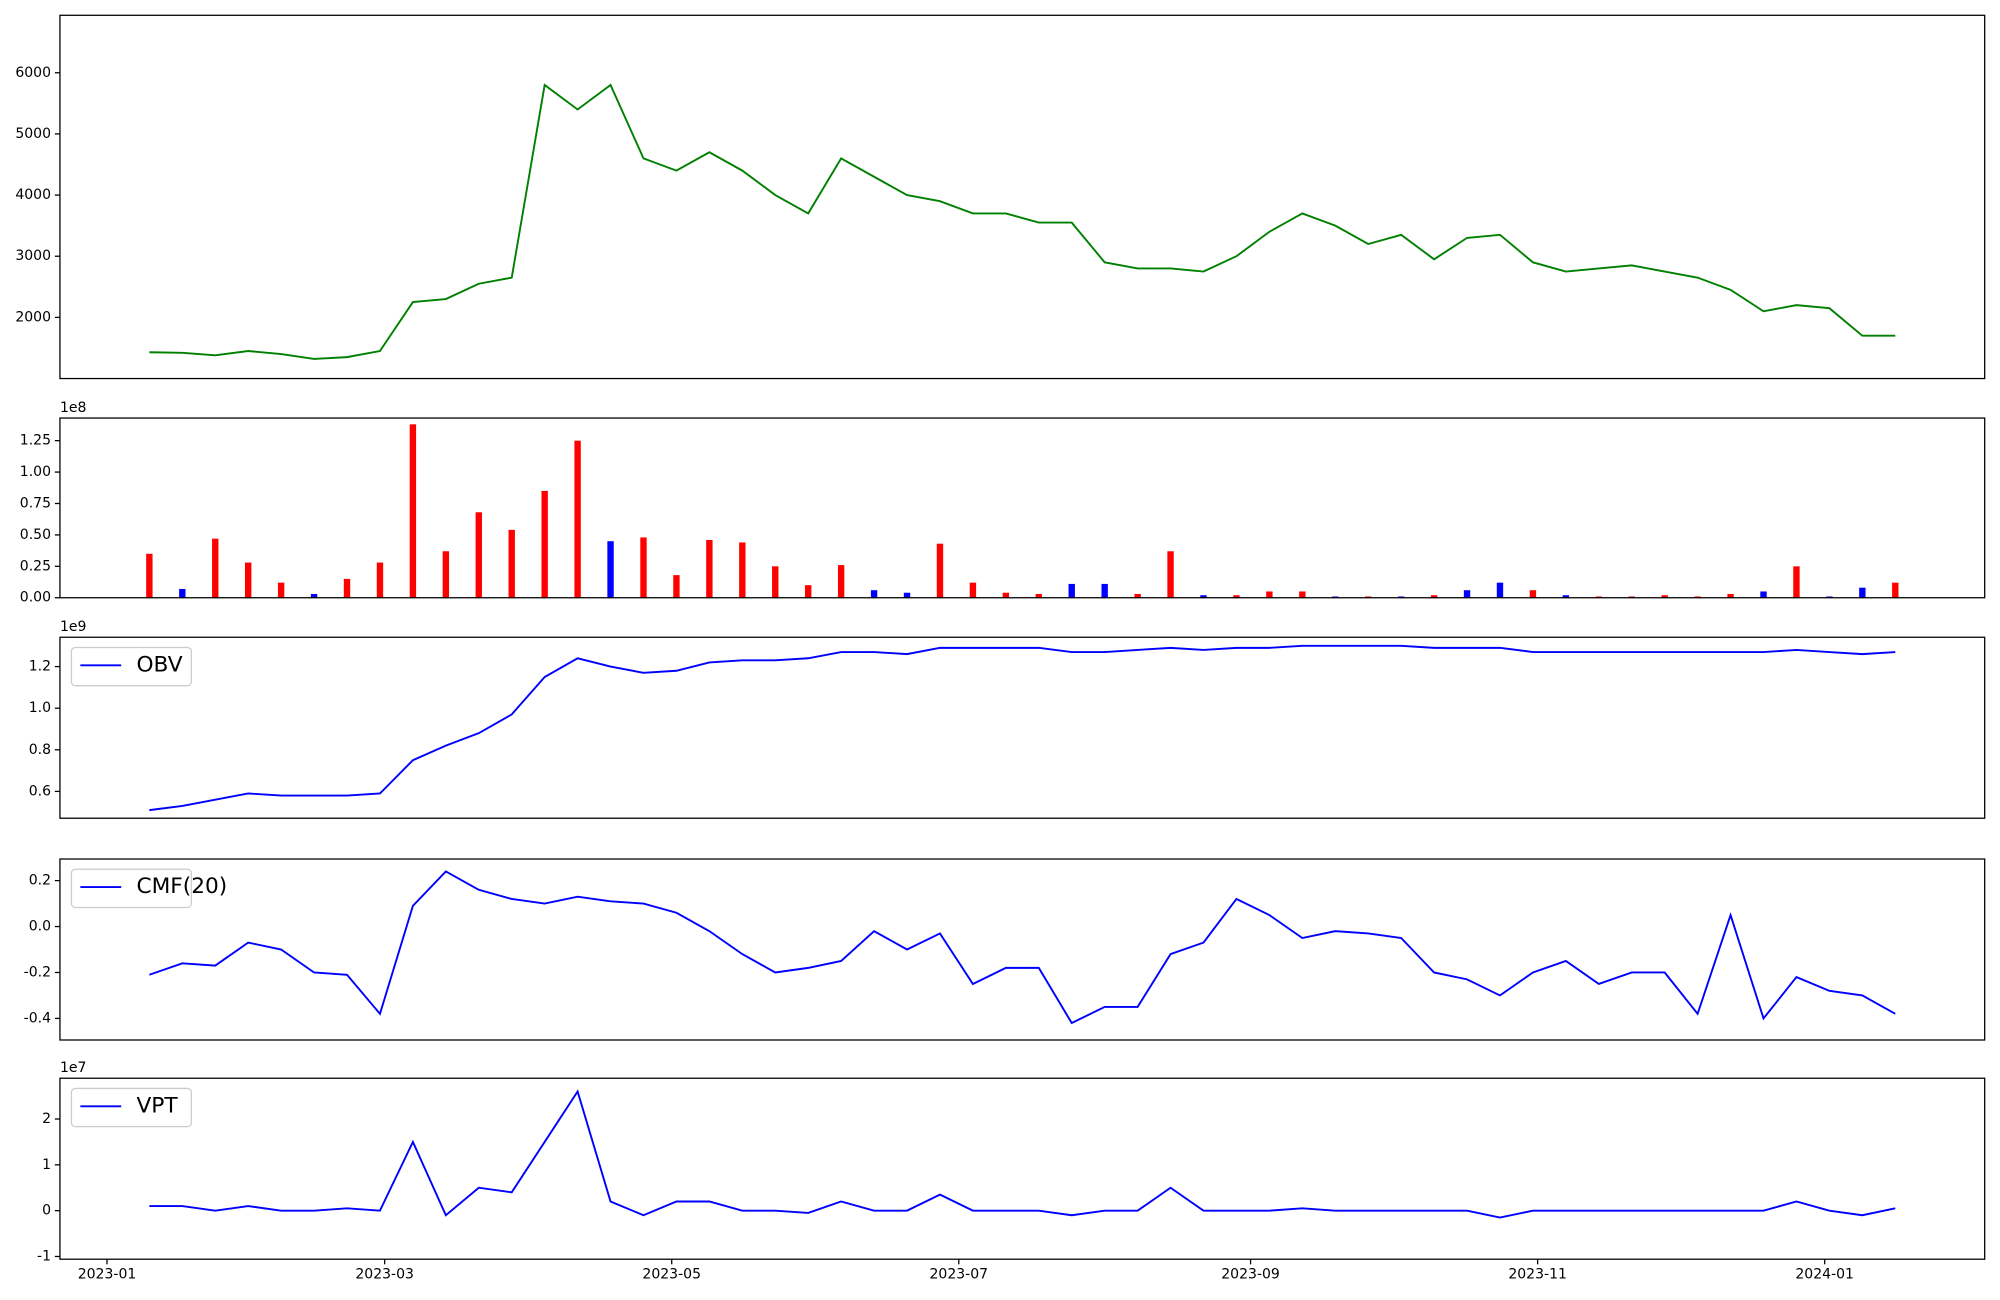 The width and height of the screenshot is (2000, 1300). Describe the element at coordinates (35, 472) in the screenshot. I see `y-tick-label: 1.00` at that location.